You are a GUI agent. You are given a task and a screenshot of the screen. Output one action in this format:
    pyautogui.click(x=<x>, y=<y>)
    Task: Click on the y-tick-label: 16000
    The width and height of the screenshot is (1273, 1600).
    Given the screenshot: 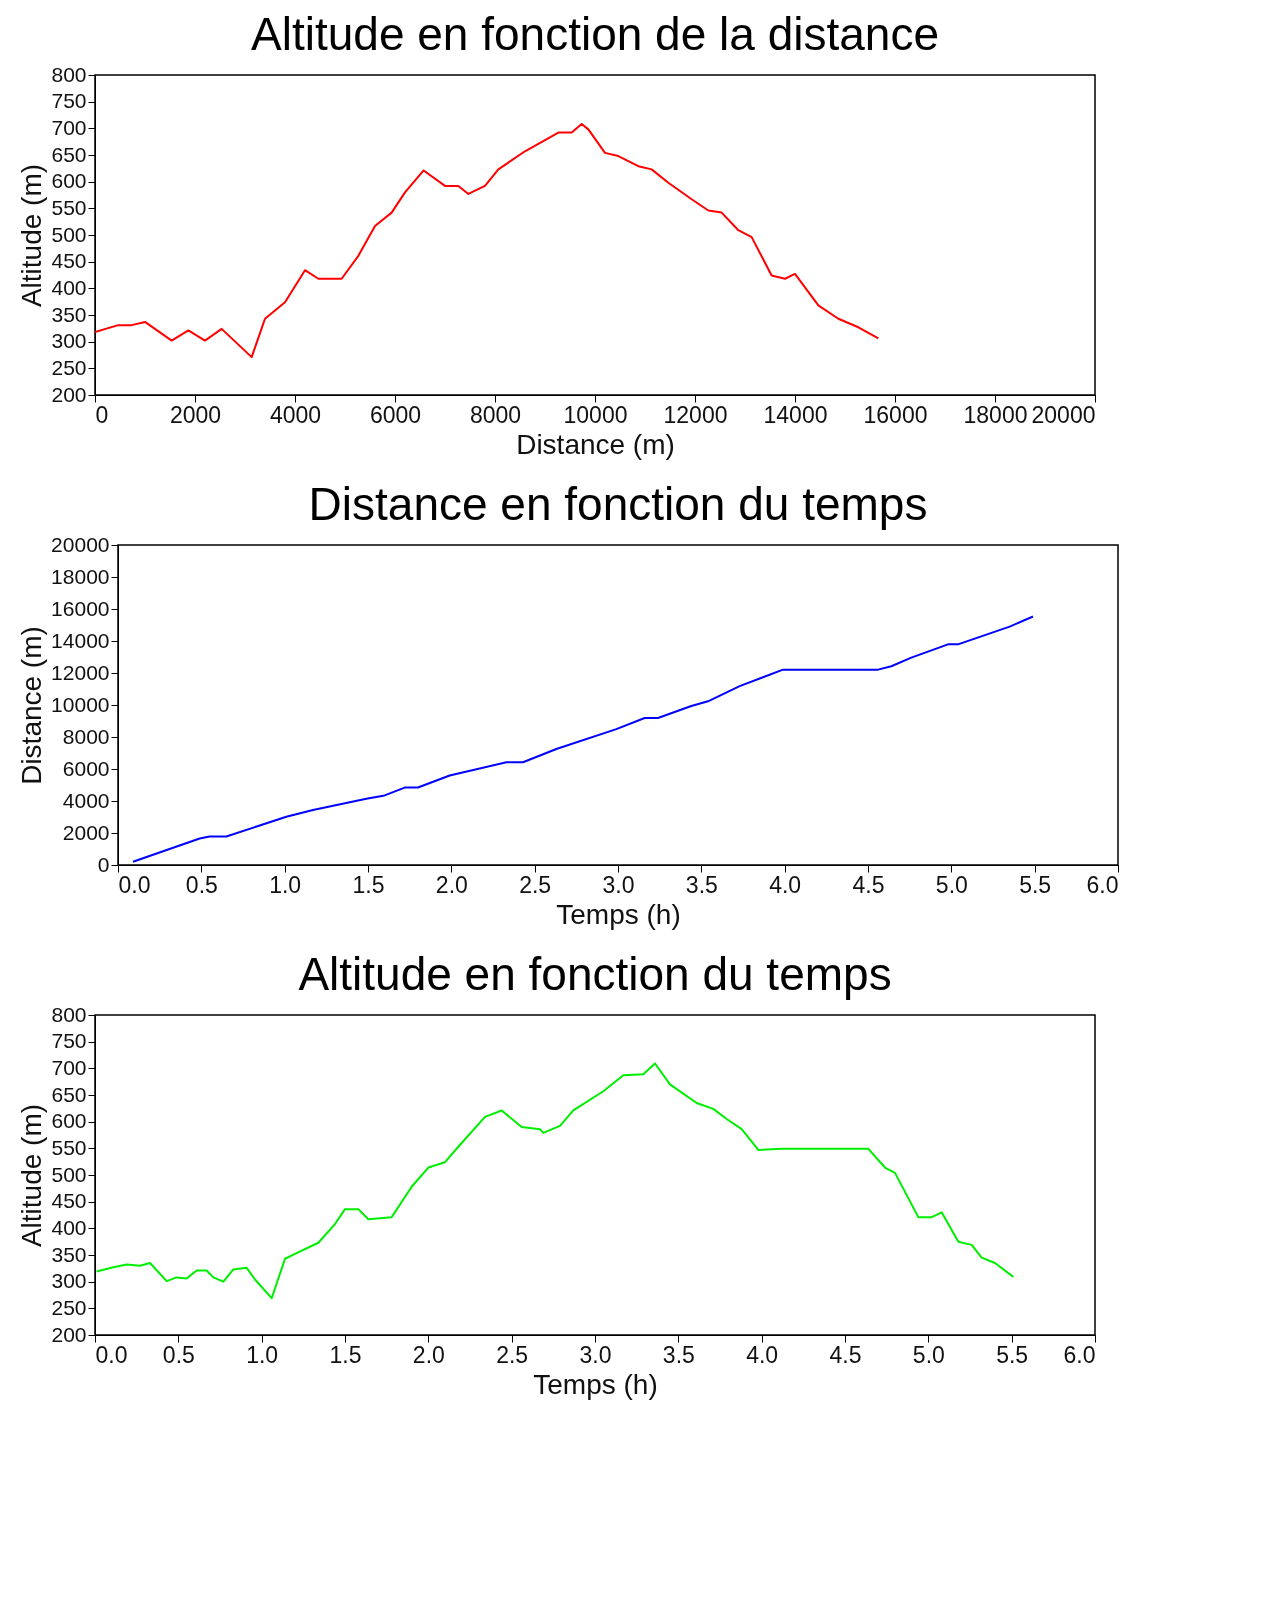 What is the action you would take?
    pyautogui.click(x=80, y=608)
    